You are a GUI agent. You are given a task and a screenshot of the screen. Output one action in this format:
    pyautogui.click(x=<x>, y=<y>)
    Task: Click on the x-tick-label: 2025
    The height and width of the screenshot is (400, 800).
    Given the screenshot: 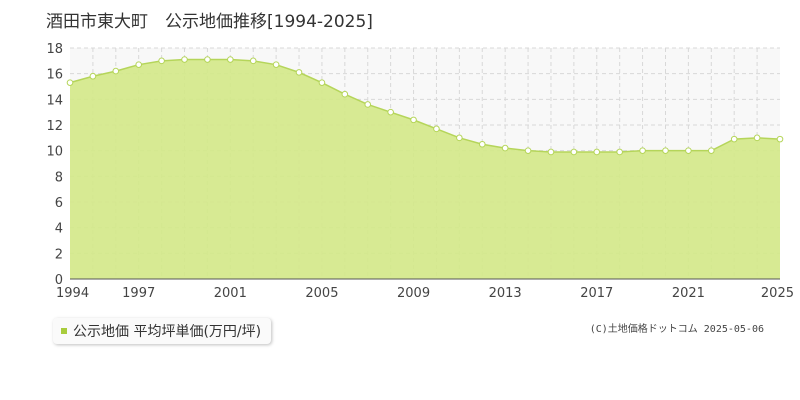 What is the action you would take?
    pyautogui.click(x=777, y=293)
    